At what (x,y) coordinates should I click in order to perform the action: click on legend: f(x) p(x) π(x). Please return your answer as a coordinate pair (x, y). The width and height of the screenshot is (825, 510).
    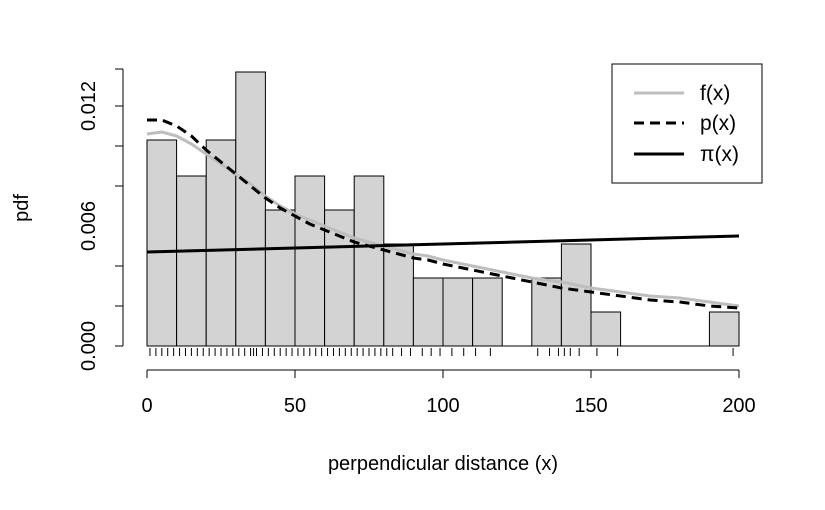
    Looking at the image, I should click on (687, 123).